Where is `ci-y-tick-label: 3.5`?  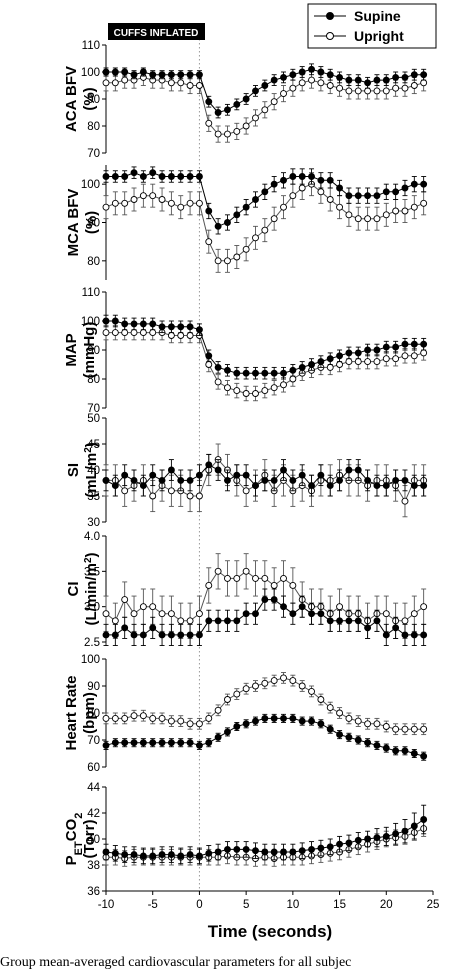 ci-y-tick-label: 3.5 is located at coordinates (92, 572).